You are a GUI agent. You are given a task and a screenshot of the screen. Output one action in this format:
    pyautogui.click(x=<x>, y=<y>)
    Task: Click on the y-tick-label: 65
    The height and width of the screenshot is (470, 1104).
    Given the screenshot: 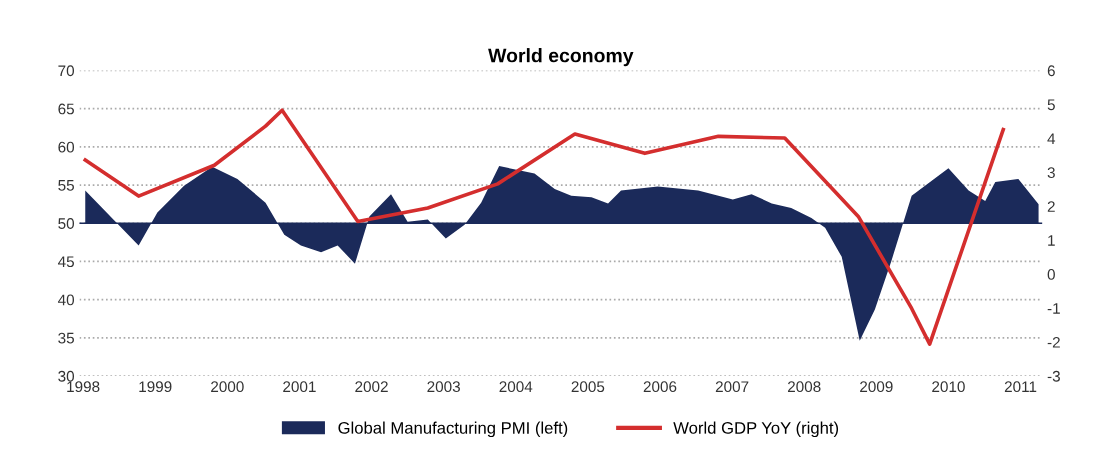 What is the action you would take?
    pyautogui.click(x=66, y=109)
    